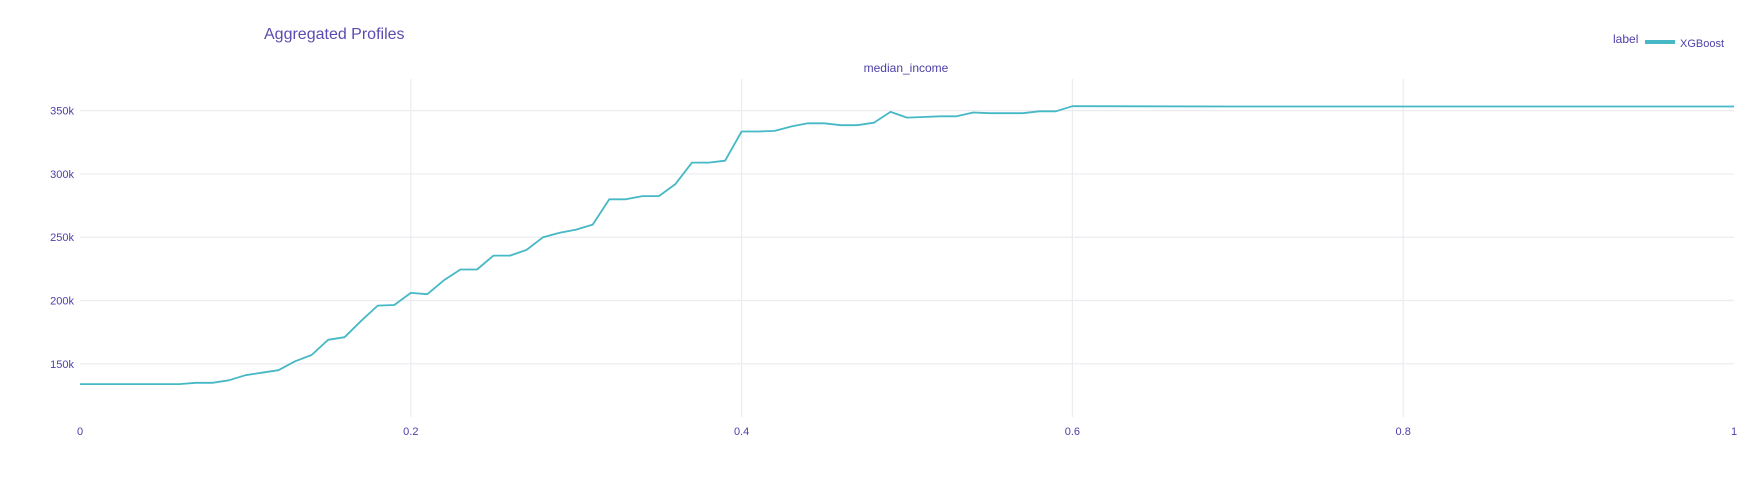 Image resolution: width=1761 pixels, height=489 pixels. Describe the element at coordinates (62, 302) in the screenshot. I see `y-tick-label: 200k` at that location.